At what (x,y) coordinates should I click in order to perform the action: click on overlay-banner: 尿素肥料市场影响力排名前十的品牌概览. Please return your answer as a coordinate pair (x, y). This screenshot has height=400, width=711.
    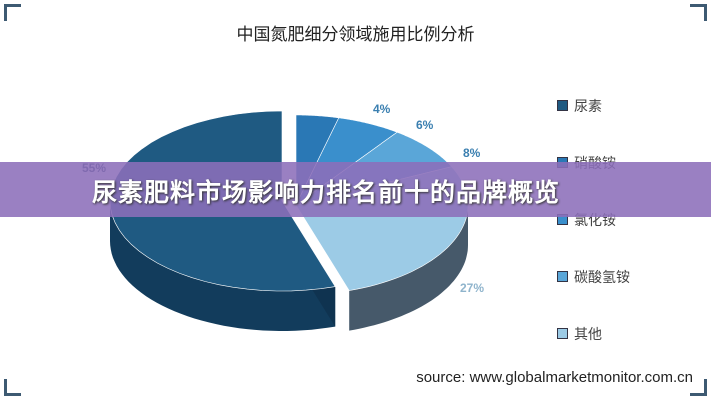
    Looking at the image, I should click on (355, 189).